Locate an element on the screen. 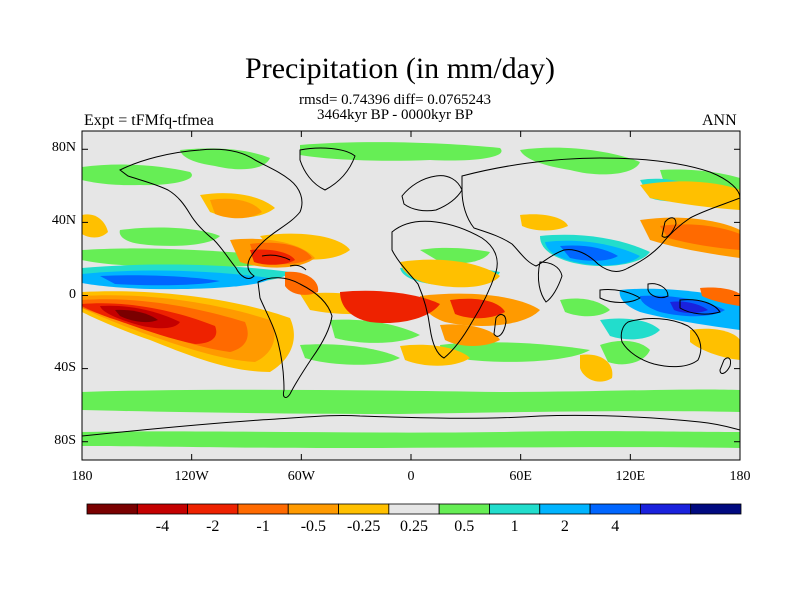 The height and width of the screenshot is (600, 800). darkest-red-regions is located at coordinates (136, 316).